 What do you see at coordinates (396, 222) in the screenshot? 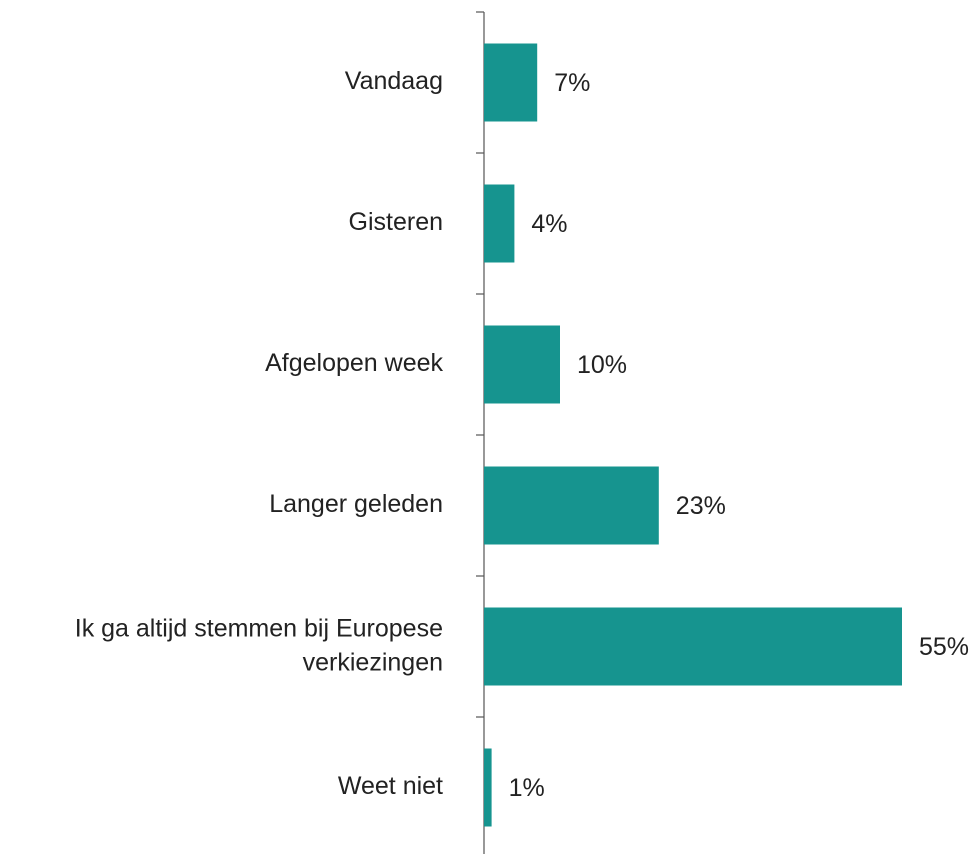
I see `category-label: Gisteren` at bounding box center [396, 222].